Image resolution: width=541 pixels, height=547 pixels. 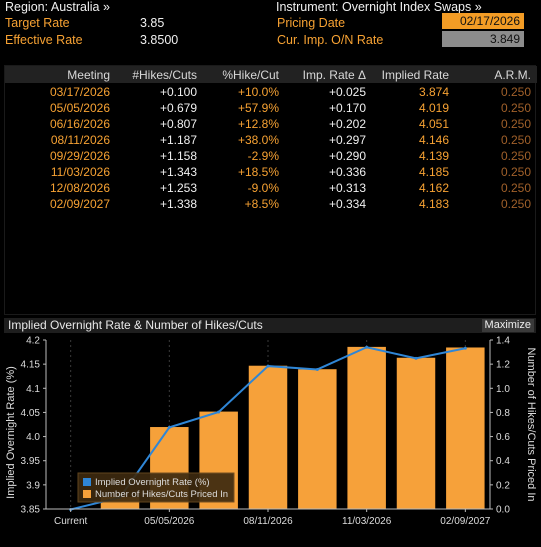 I want to click on cell-imp-rate-delta: +0.336, so click(x=347, y=172).